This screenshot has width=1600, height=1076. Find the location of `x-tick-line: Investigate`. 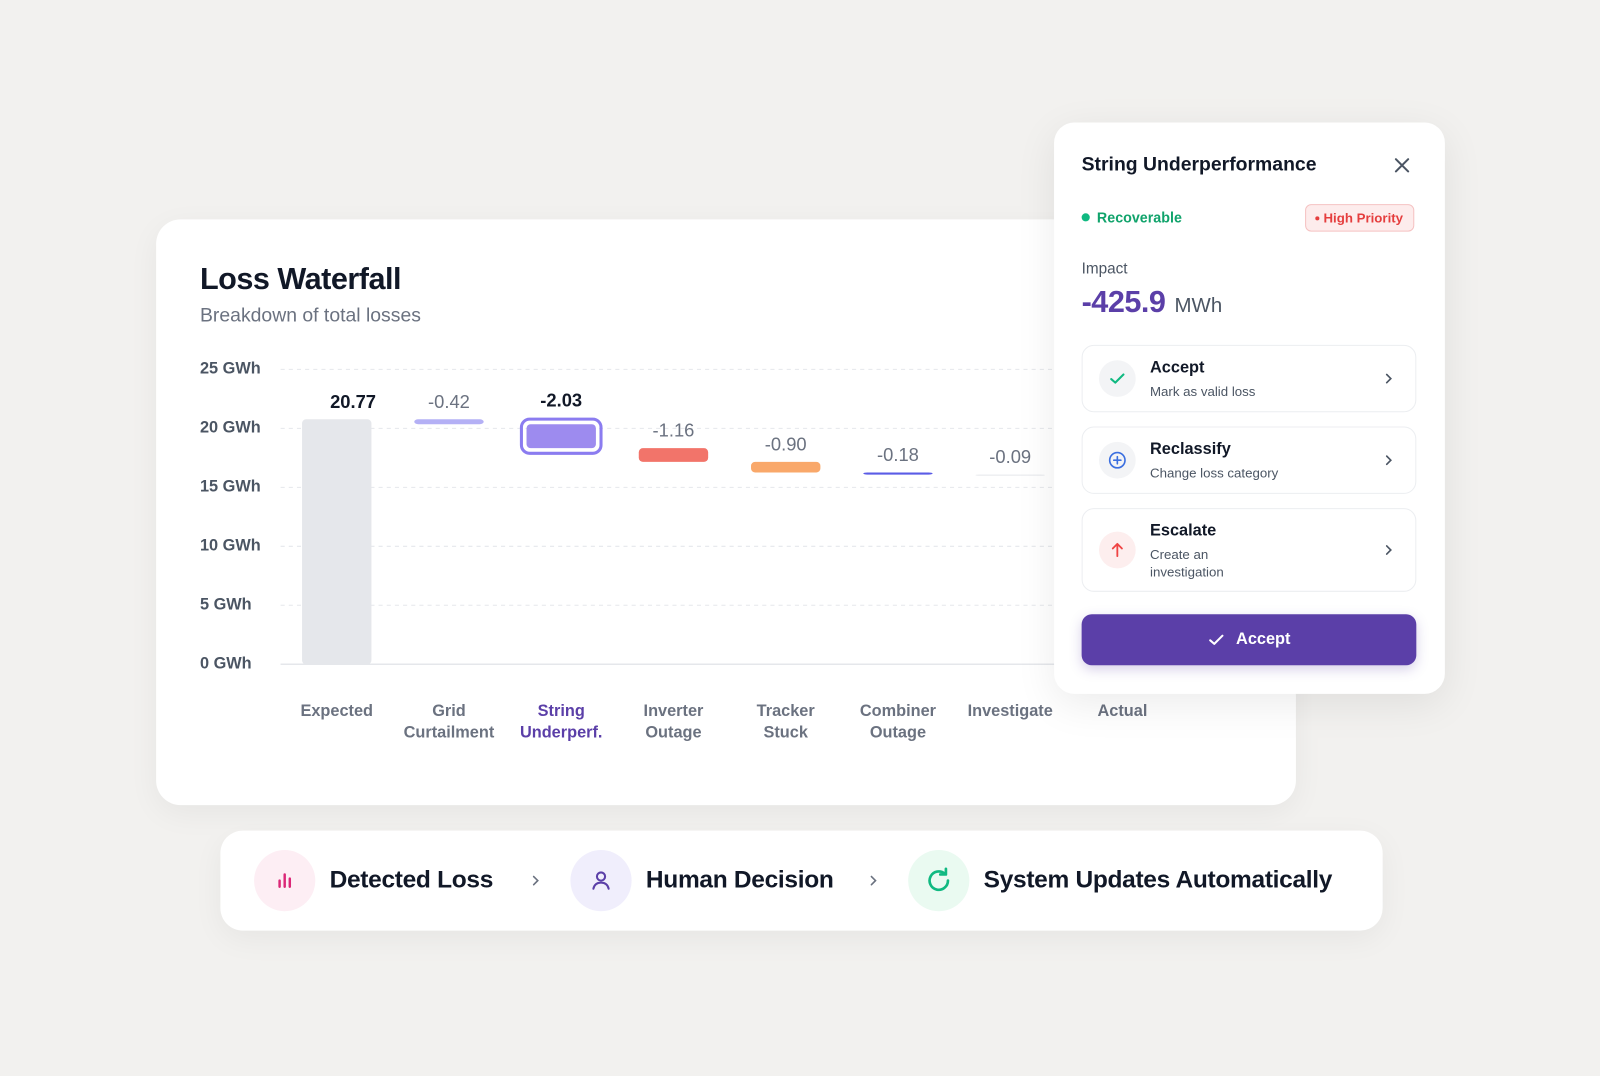

x-tick-line: Investigate is located at coordinates (1010, 712).